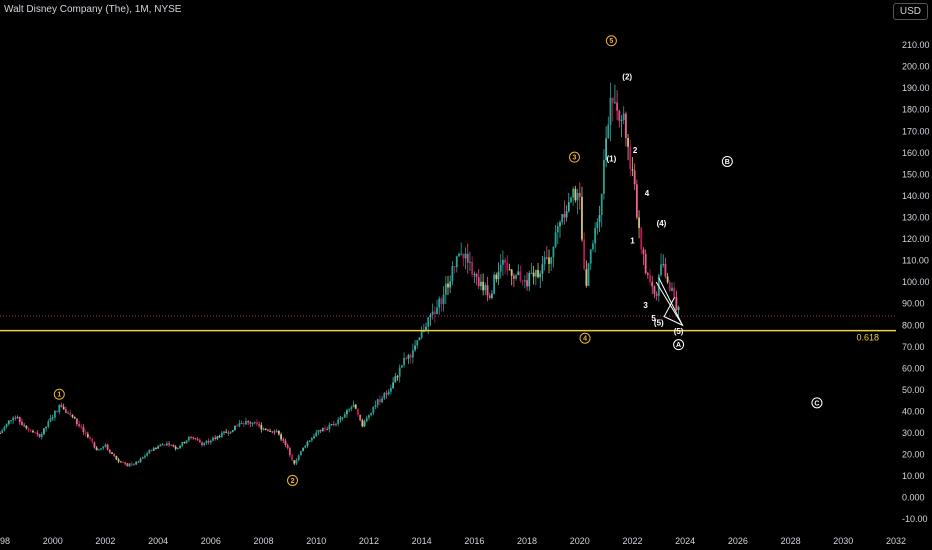 The height and width of the screenshot is (550, 932). I want to click on svg-text: A, so click(678, 345).